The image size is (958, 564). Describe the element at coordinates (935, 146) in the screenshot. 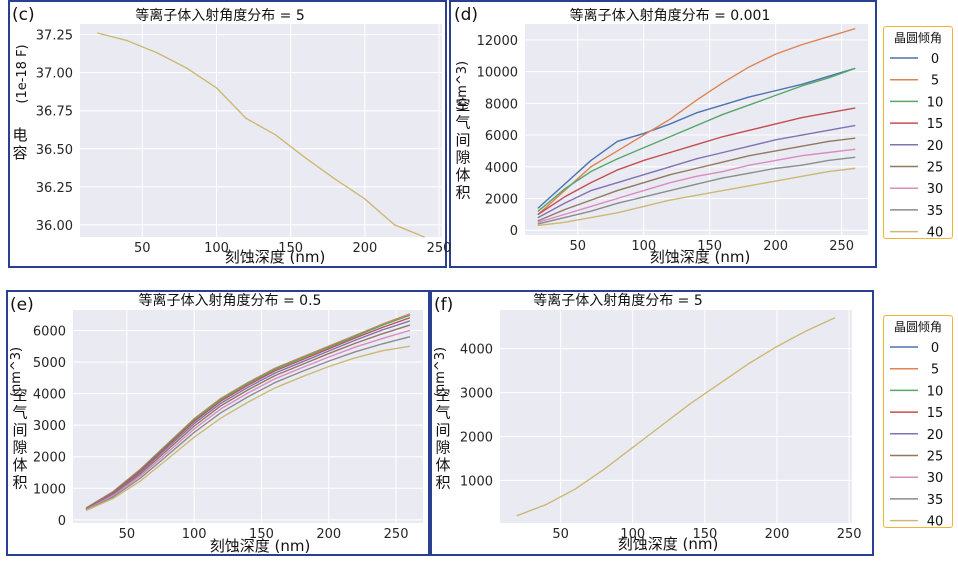

I see `panel-d-legend-entry: 20` at that location.